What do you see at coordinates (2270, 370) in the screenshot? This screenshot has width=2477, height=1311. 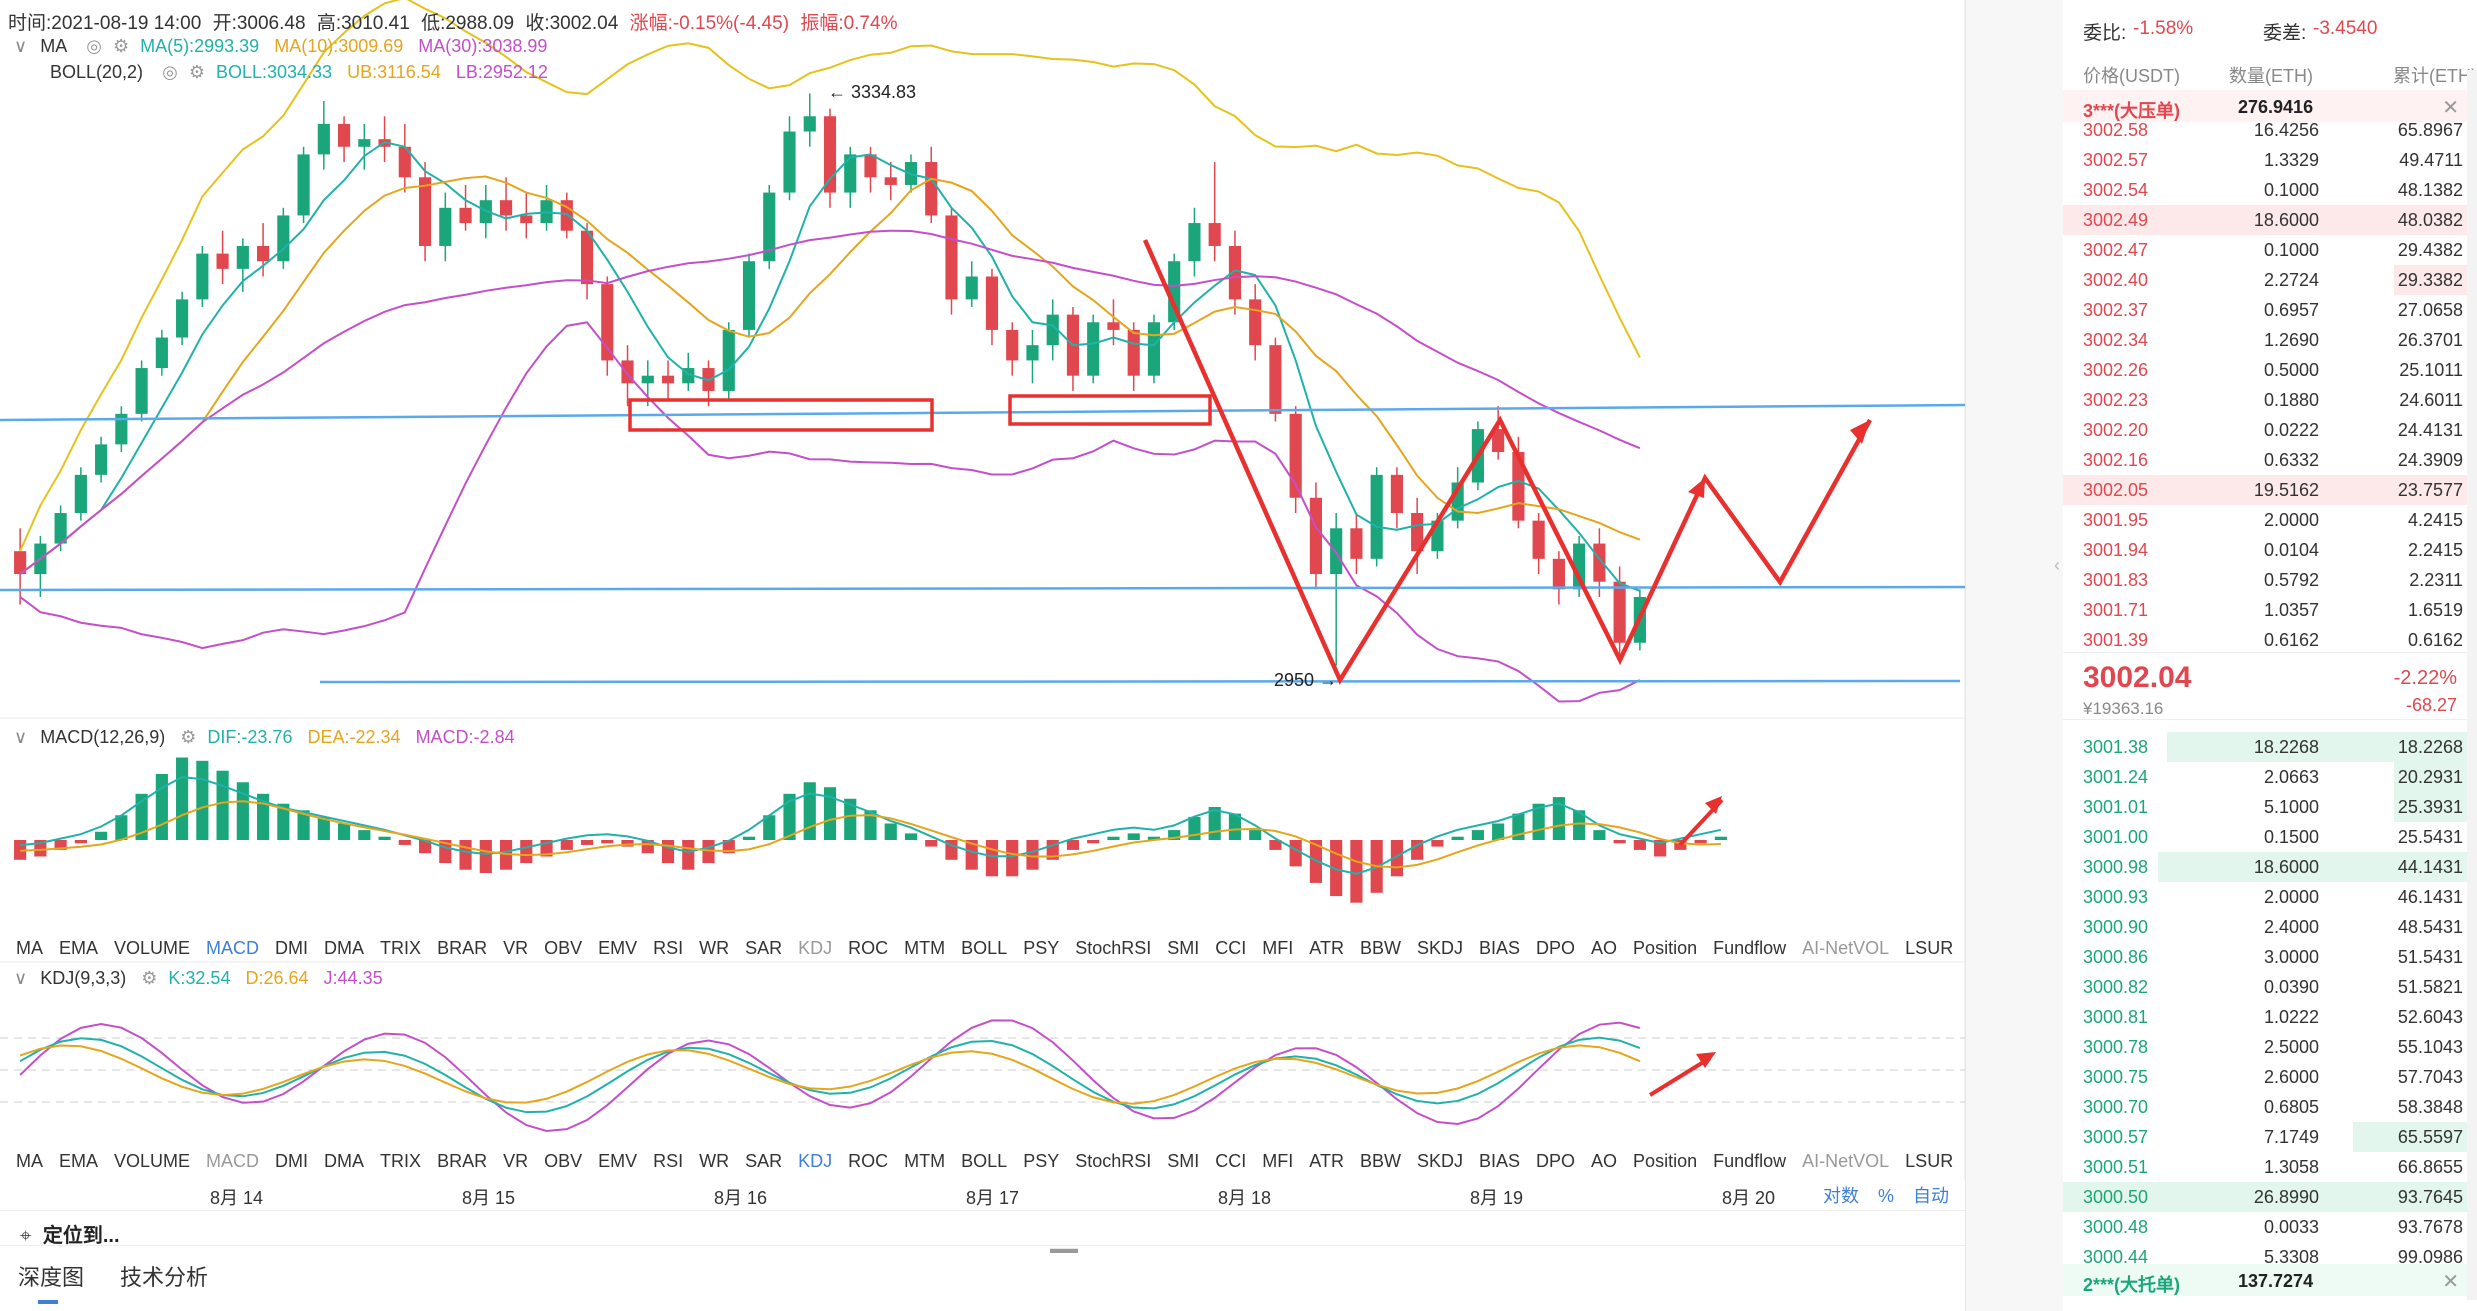 I see `ask-row: 3002.26 0.5000 25.1011` at bounding box center [2270, 370].